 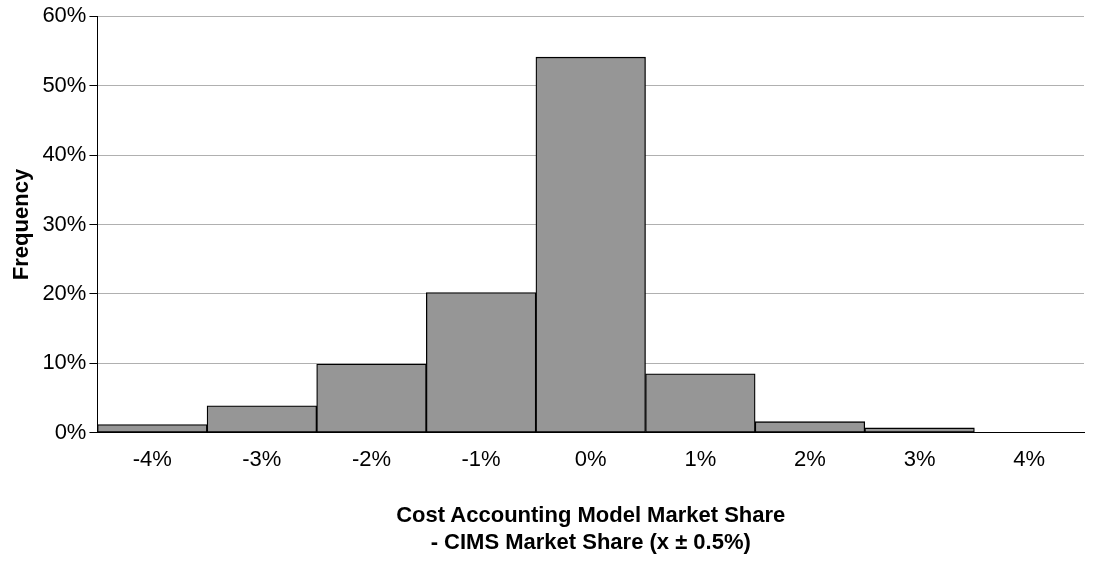 What do you see at coordinates (371, 459) in the screenshot?
I see `x-tick-label: -2%` at bounding box center [371, 459].